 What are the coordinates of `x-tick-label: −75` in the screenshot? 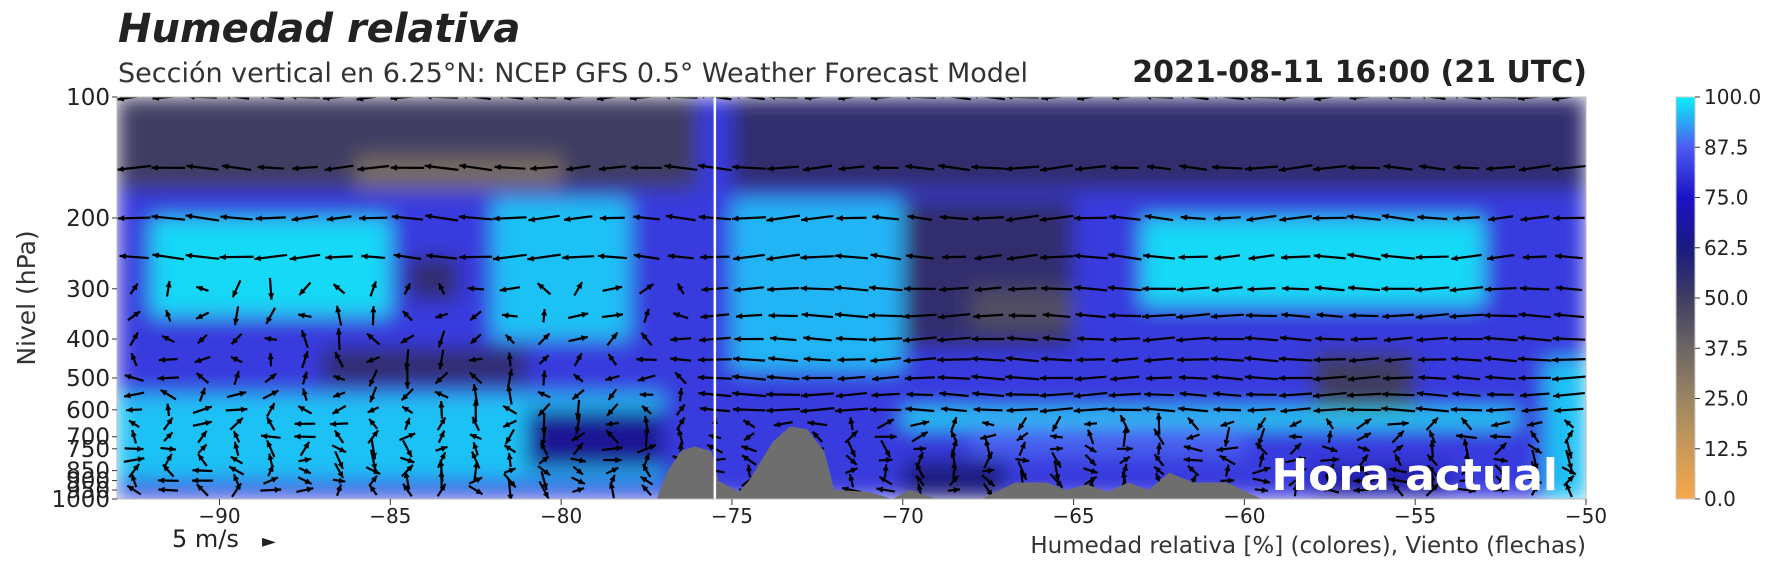 It's located at (732, 516).